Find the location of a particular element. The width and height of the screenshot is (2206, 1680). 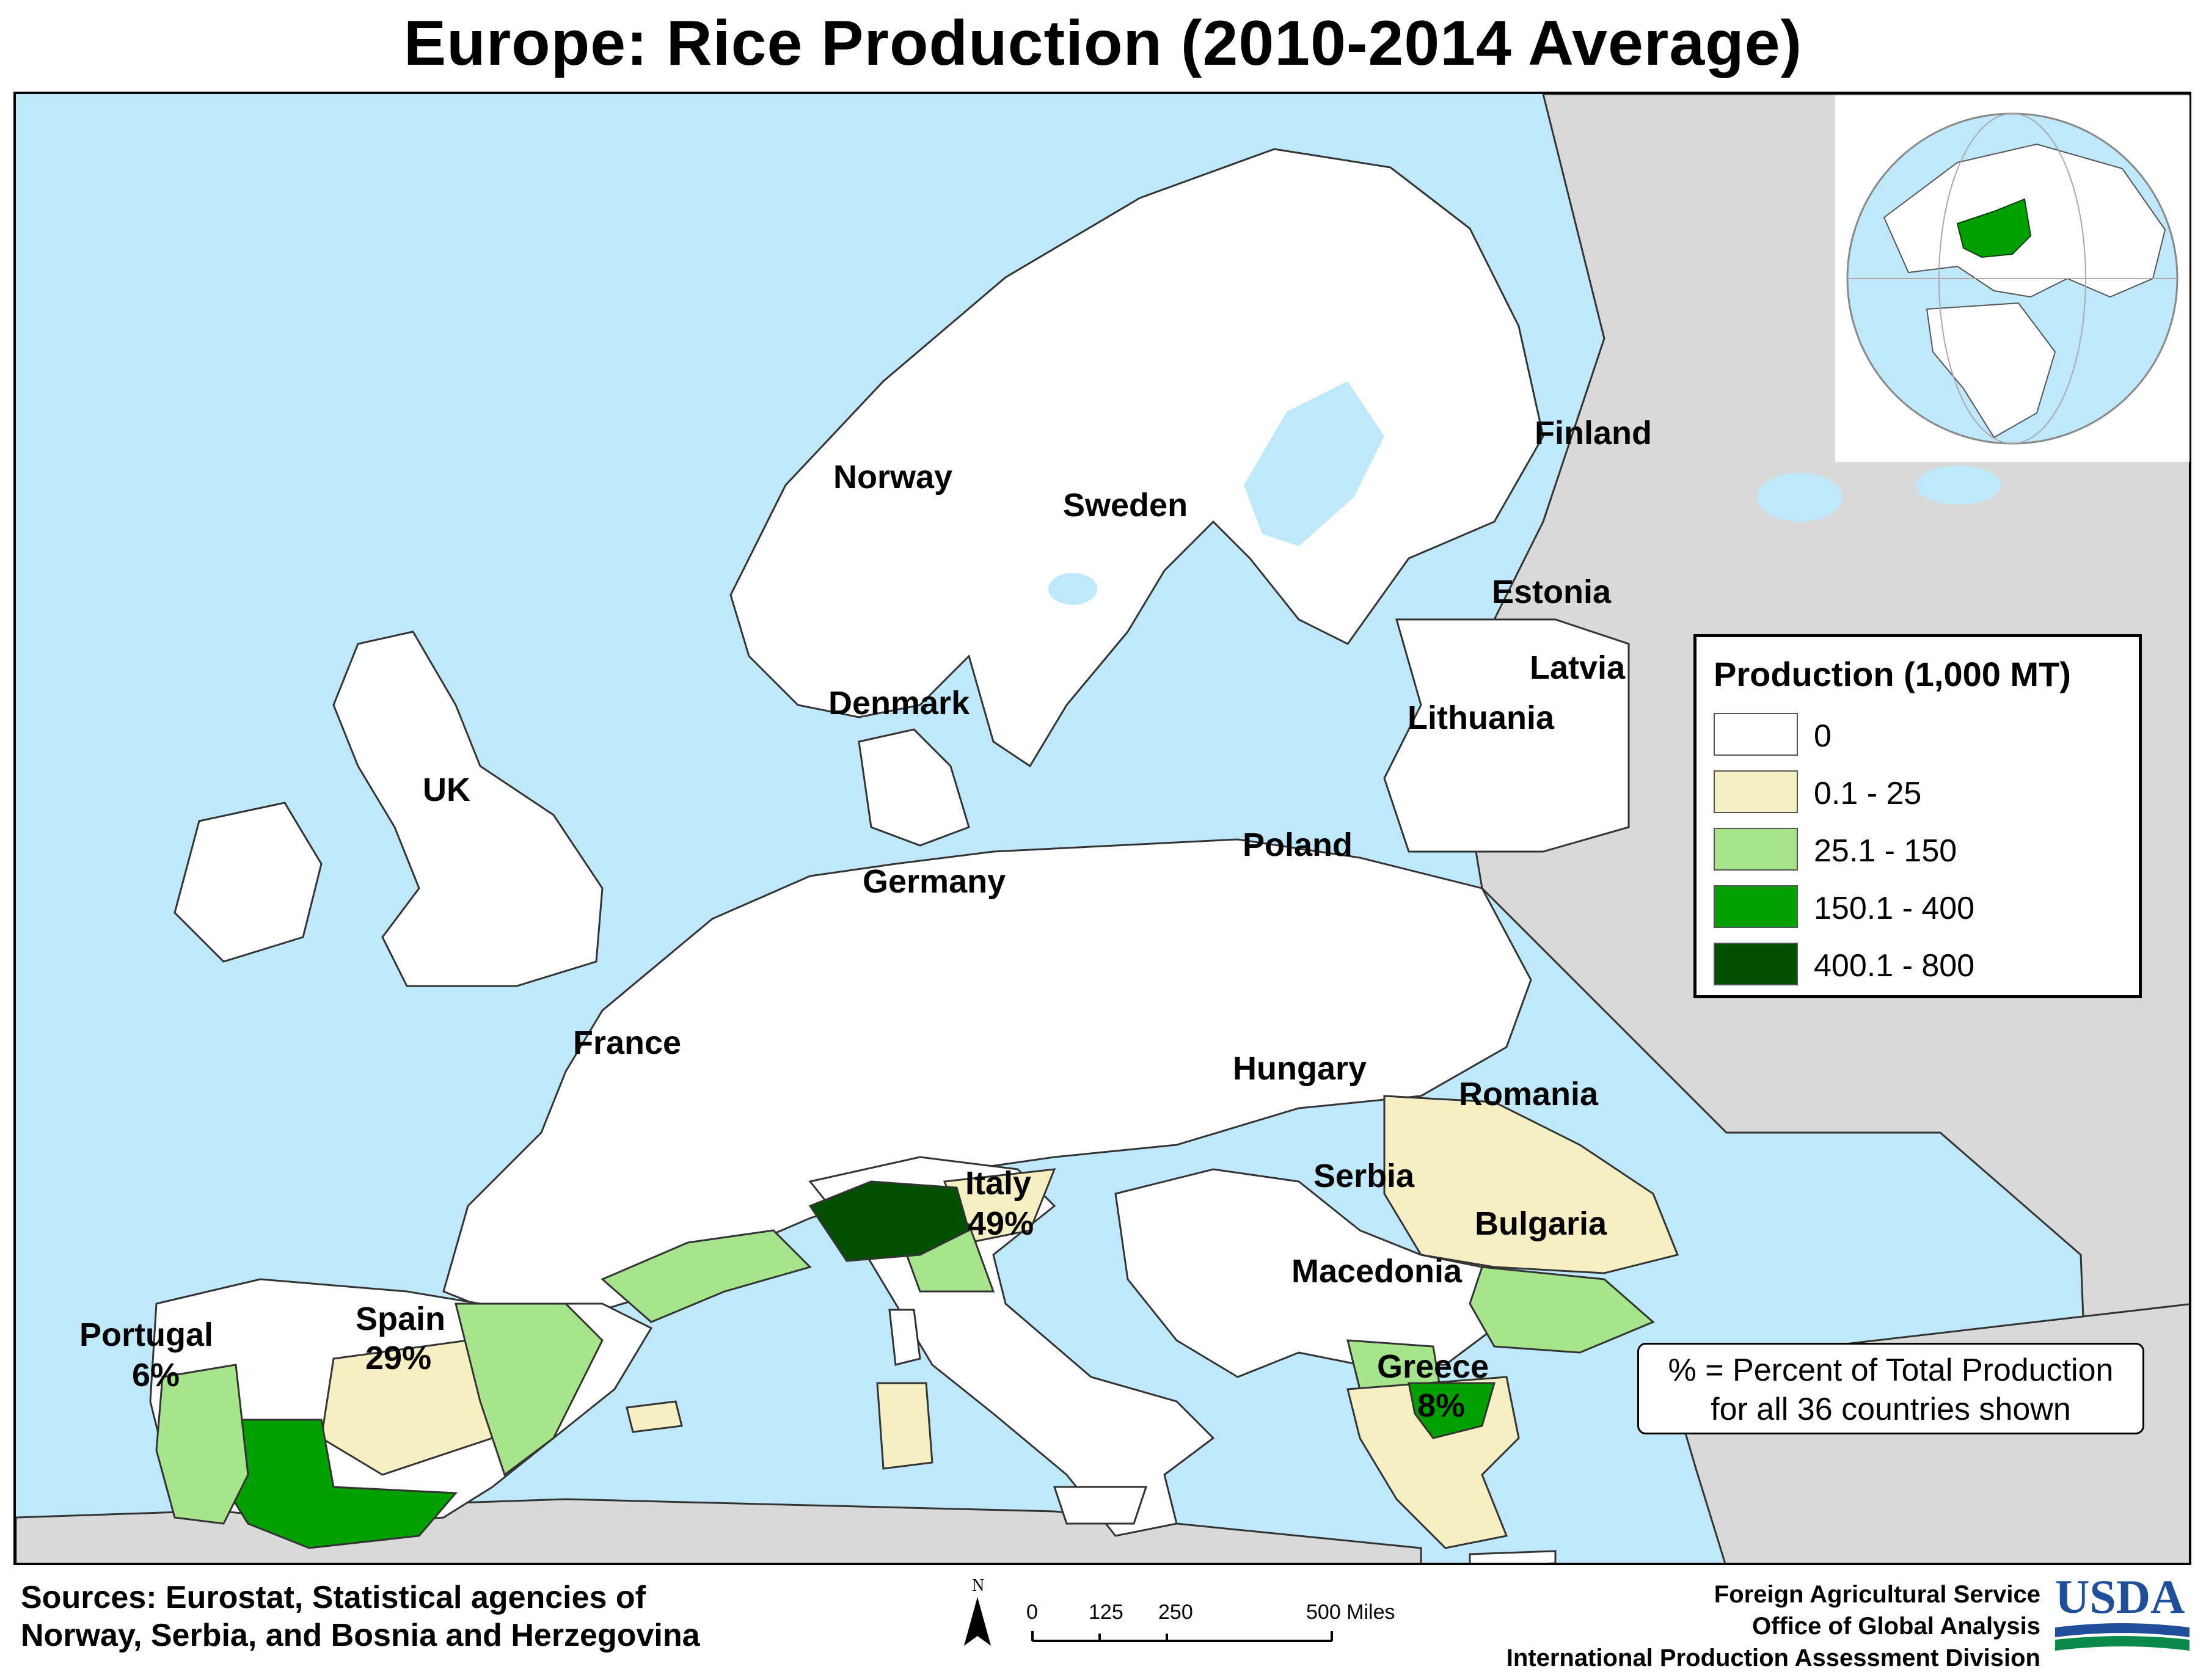

scale-tick-125: 125 is located at coordinates (1106, 1612).